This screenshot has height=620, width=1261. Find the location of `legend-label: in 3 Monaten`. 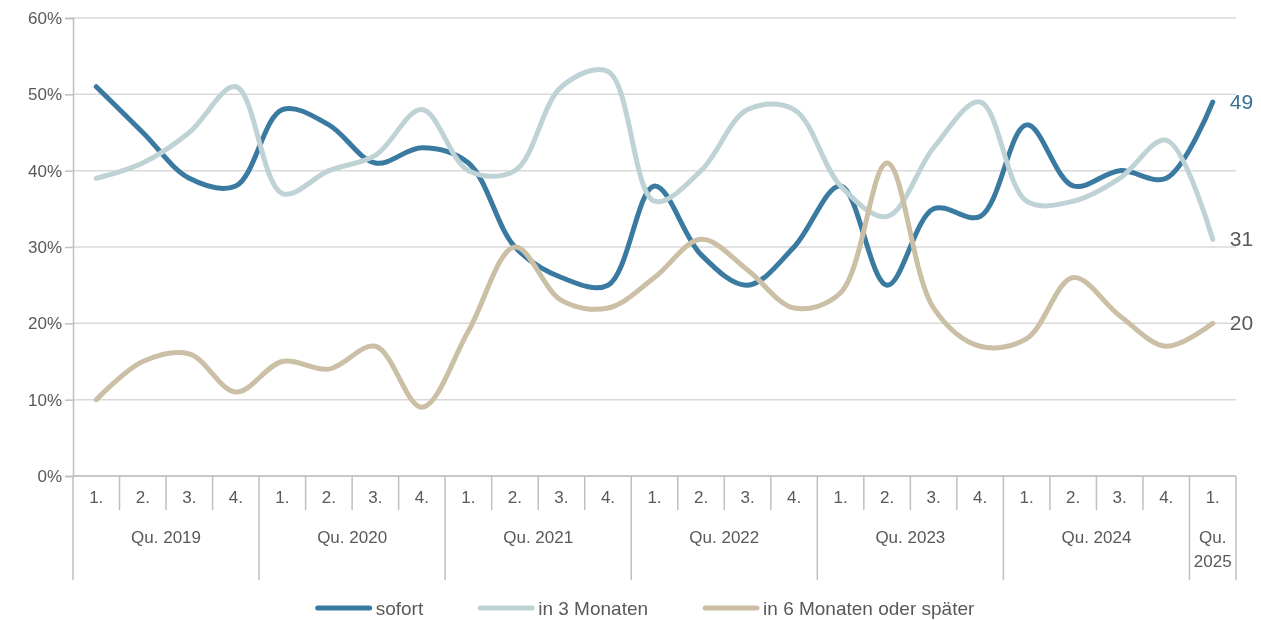

legend-label: in 3 Monaten is located at coordinates (593, 608).